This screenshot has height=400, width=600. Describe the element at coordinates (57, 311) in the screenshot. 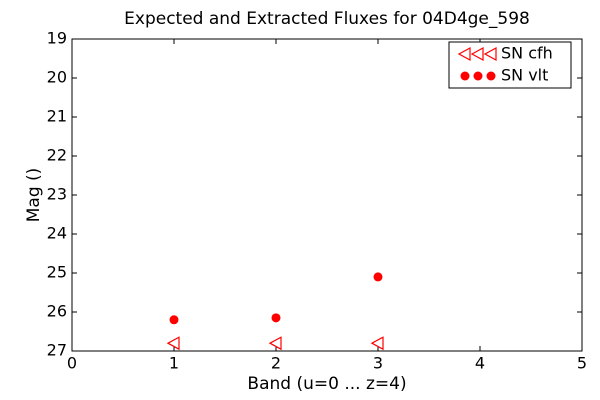

I see `y-tick-label: 26` at that location.